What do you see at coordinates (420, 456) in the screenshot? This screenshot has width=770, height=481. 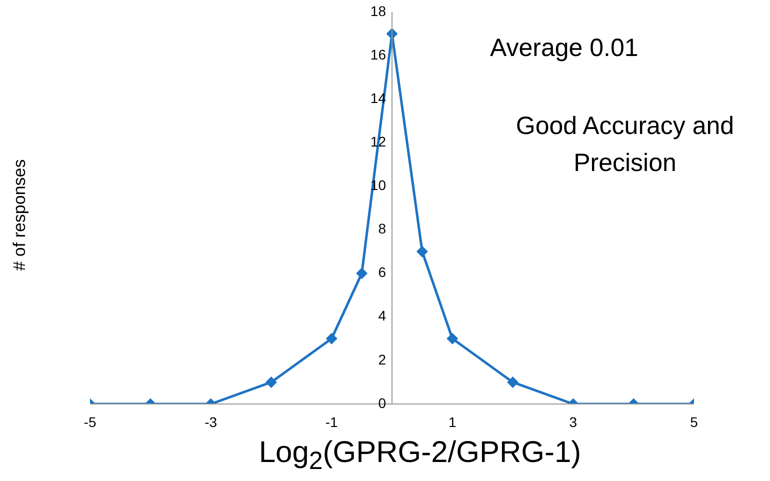 I see `x-axis-title: Log$_{2}$(GPRG-2/GPRG-1)` at bounding box center [420, 456].